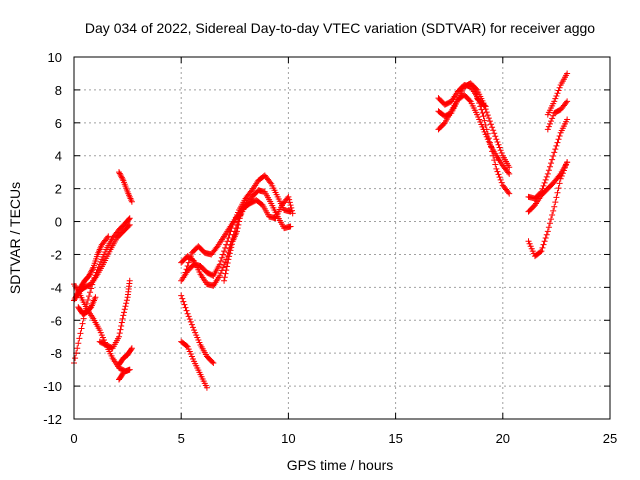 Image resolution: width=640 pixels, height=480 pixels. What do you see at coordinates (58, 156) in the screenshot?
I see `y-tick-label: 4` at bounding box center [58, 156].